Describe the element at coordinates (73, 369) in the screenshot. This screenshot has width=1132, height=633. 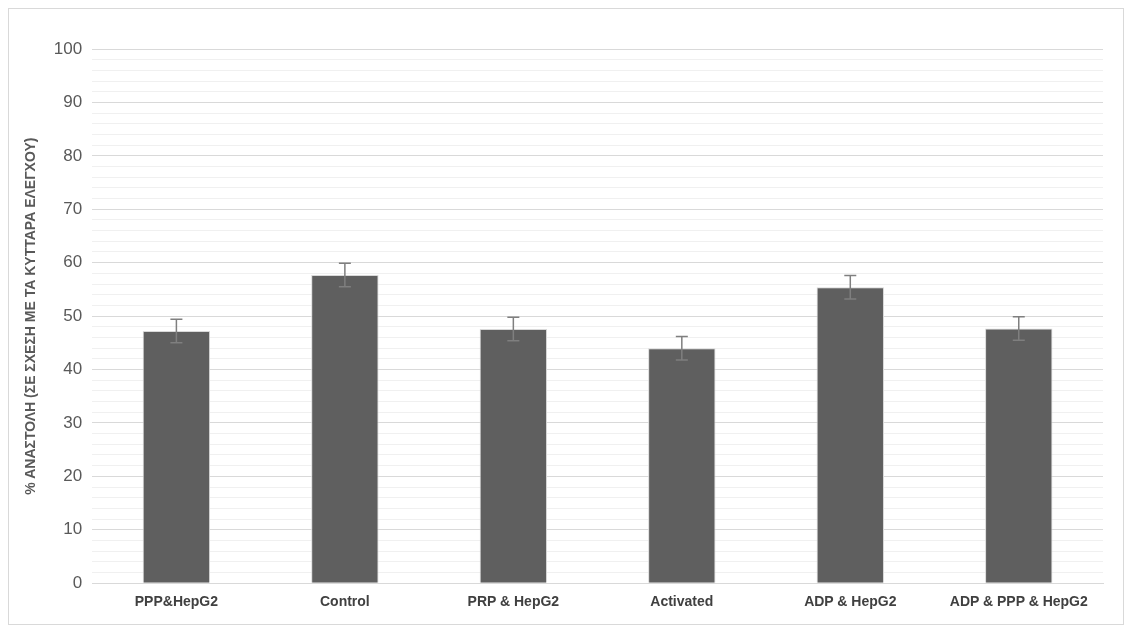
I see `y-tick-label: 40` at that location.